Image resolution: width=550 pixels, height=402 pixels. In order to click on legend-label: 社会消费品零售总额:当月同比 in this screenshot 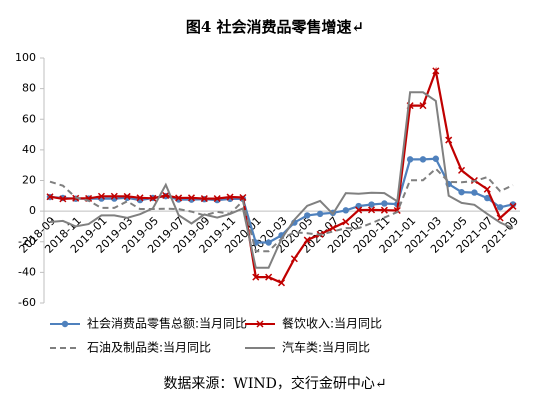, I will do `click(167, 323)`.